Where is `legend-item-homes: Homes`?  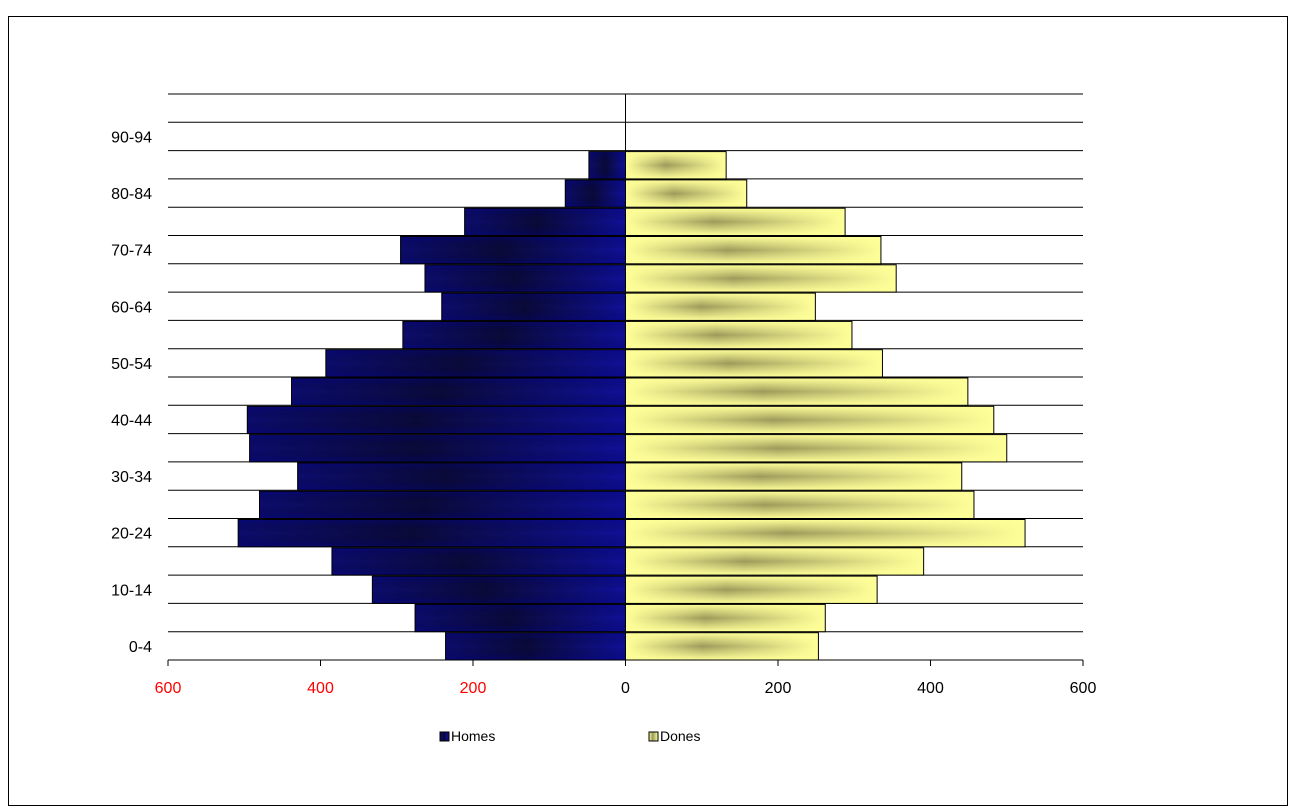
legend-item-homes: Homes is located at coordinates (467, 736).